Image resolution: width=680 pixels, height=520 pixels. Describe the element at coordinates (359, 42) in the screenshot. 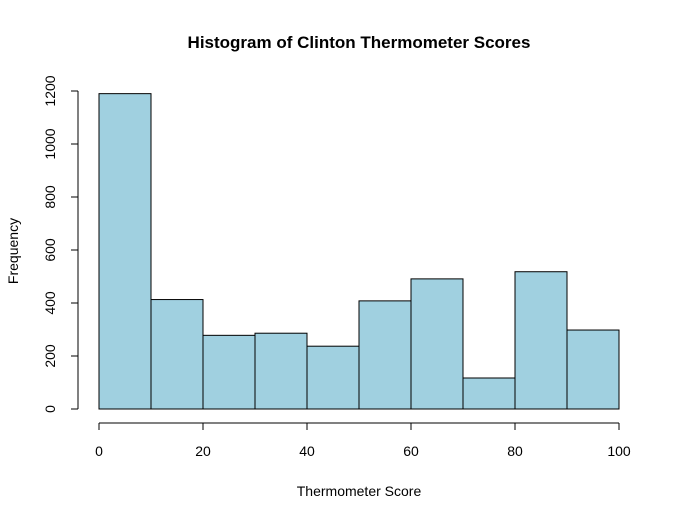

I see `chart-title: Histogram of Clinton Thermometer Scores` at that location.